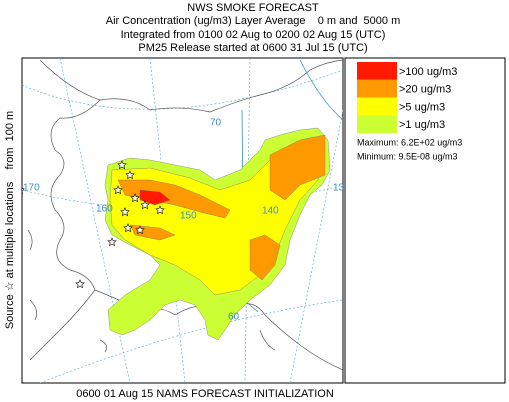 This screenshot has width=509, height=402. Describe the element at coordinates (409, 142) in the screenshot. I see `legend-maximum: Maximum: 6.2E+02 ug/m3` at that location.